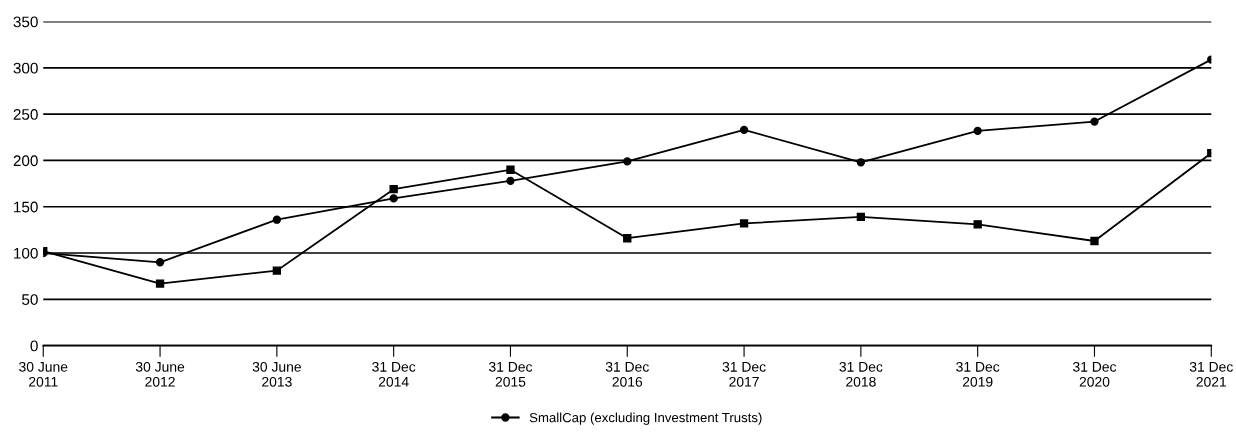 This screenshot has width=1236, height=432. What do you see at coordinates (1211, 374) in the screenshot?
I see `x-tick-label: 31 Dec 2021` at bounding box center [1211, 374].